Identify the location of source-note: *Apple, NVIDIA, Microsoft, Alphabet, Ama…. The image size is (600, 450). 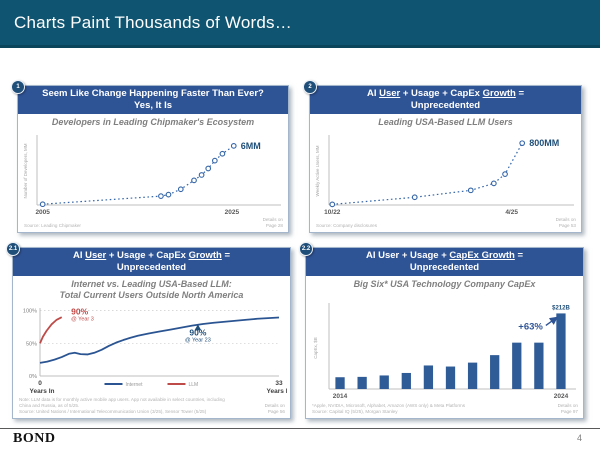
(389, 409).